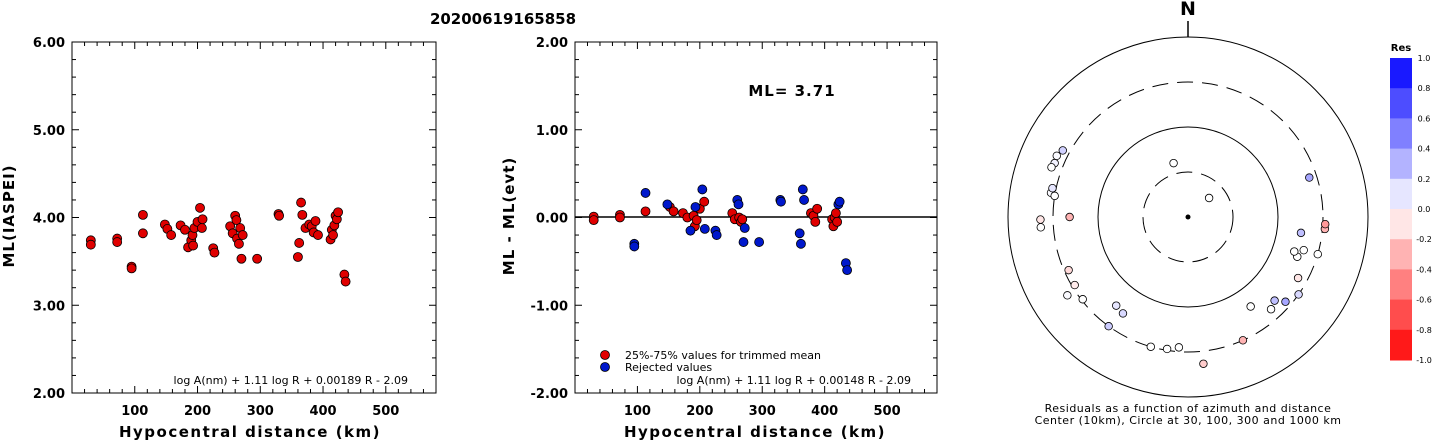  I want to click on ml-iaspei-ytick-label: 2.00, so click(49, 394).